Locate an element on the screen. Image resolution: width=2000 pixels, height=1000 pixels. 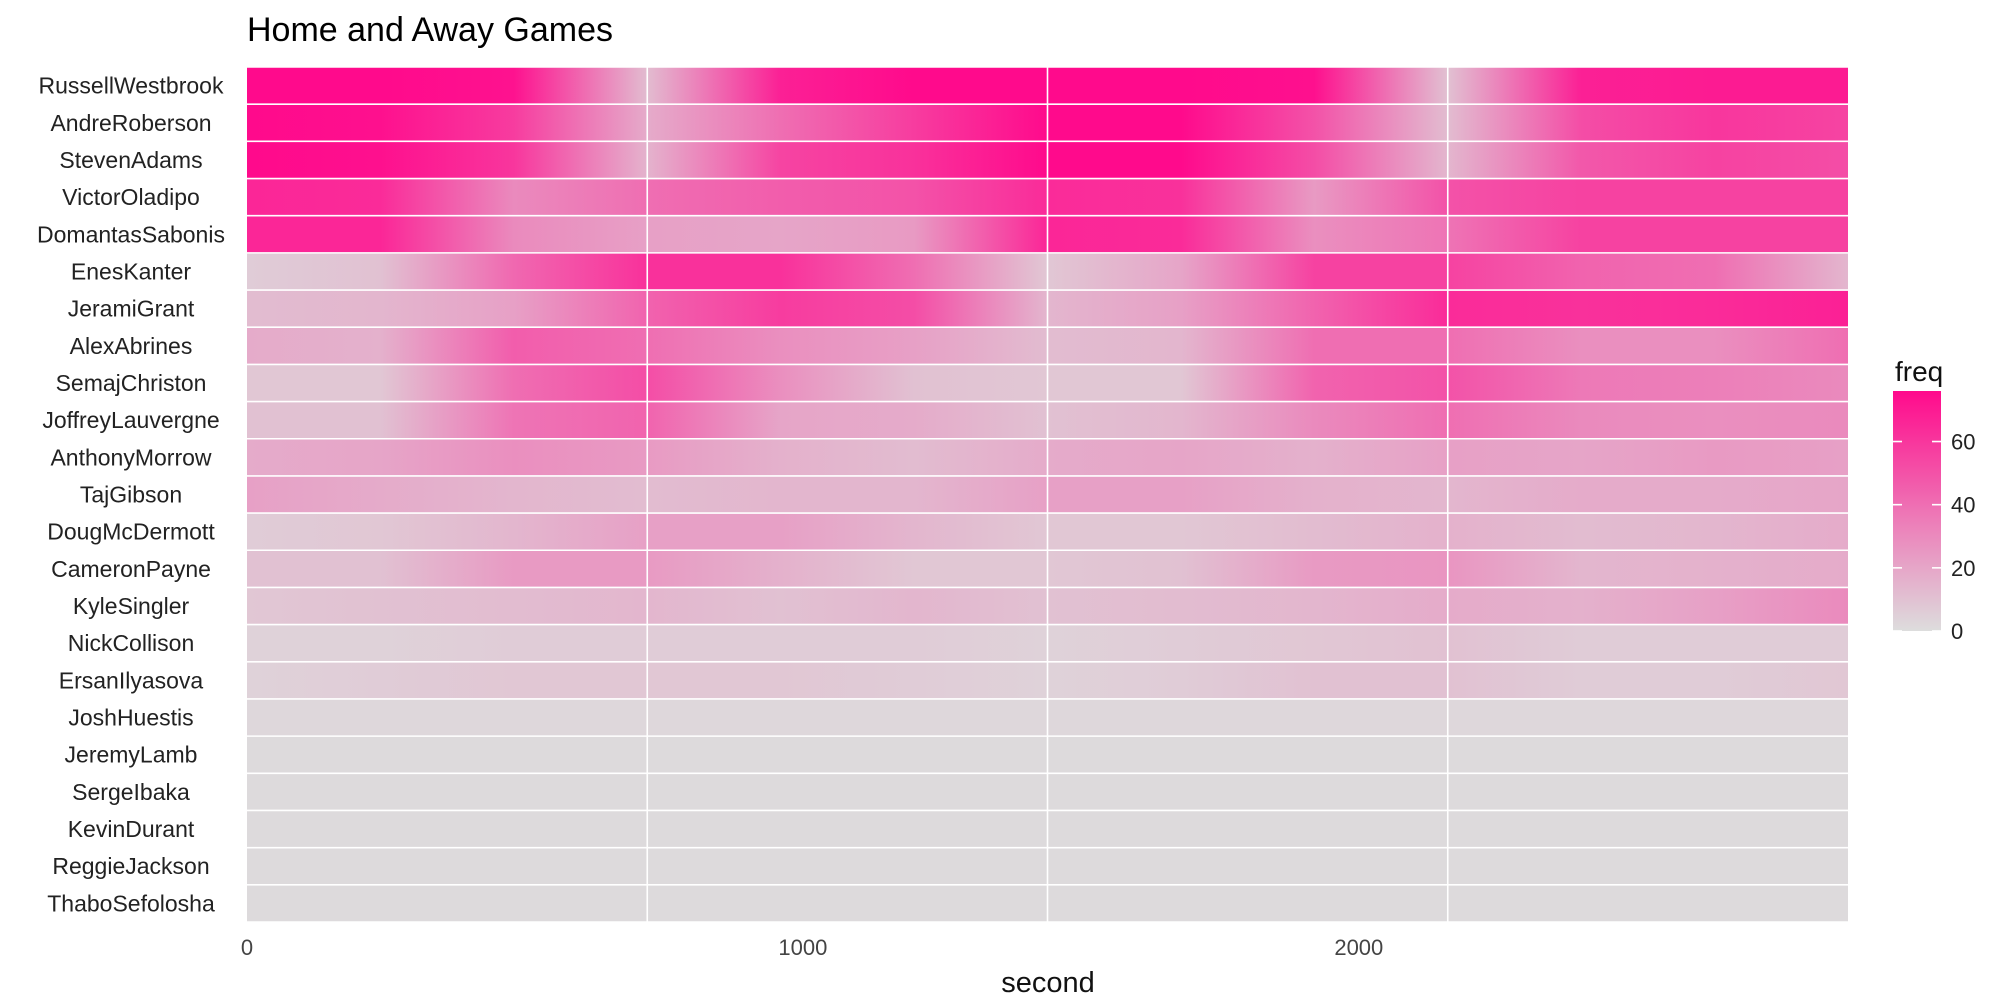
x-axis-ticks: 0 1000 2000 is located at coordinates (812, 947).